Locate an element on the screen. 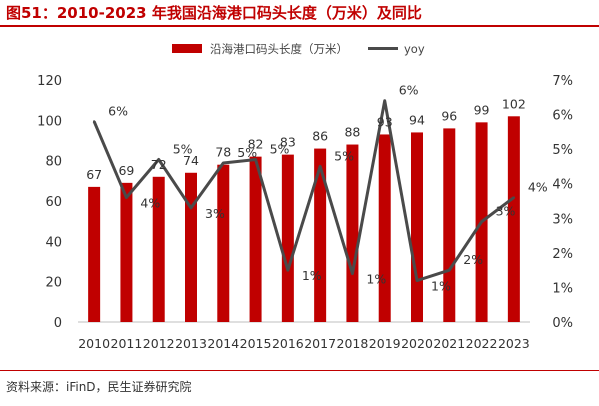 This screenshot has height=406, width=599. bar-value-label: 78 is located at coordinates (223, 152).